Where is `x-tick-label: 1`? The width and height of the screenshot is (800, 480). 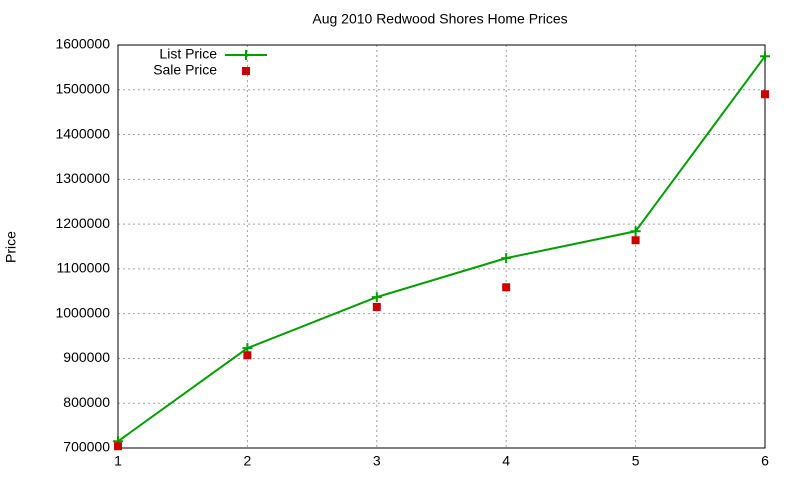
x-tick-label: 1 is located at coordinates (118, 461).